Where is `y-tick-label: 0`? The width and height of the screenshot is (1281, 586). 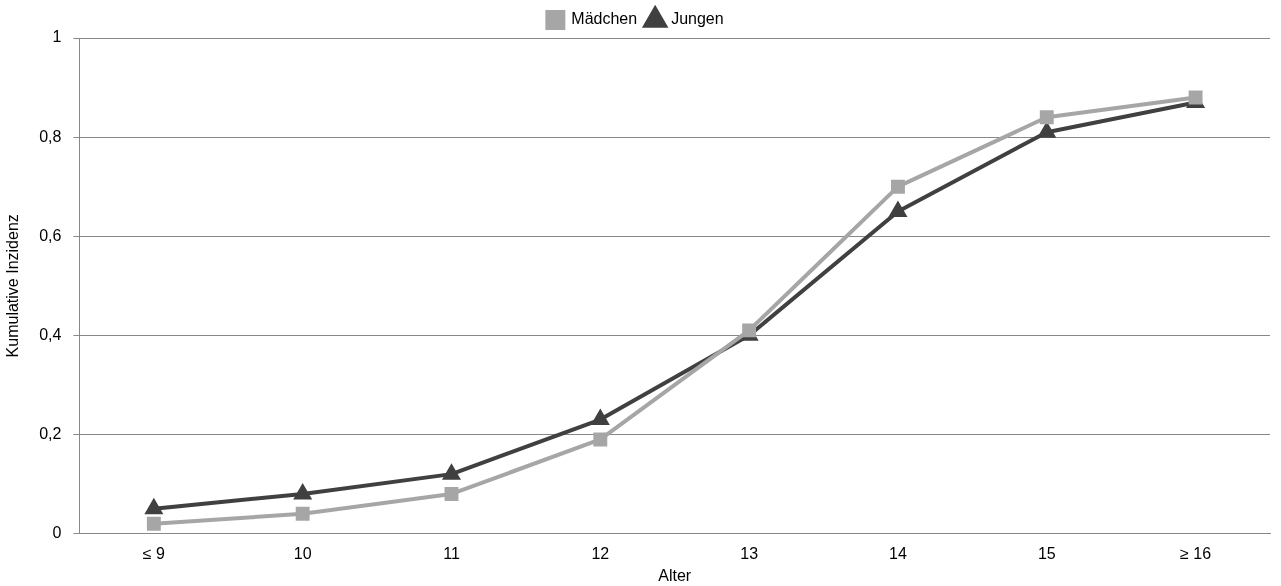
y-tick-label: 0 is located at coordinates (57, 533).